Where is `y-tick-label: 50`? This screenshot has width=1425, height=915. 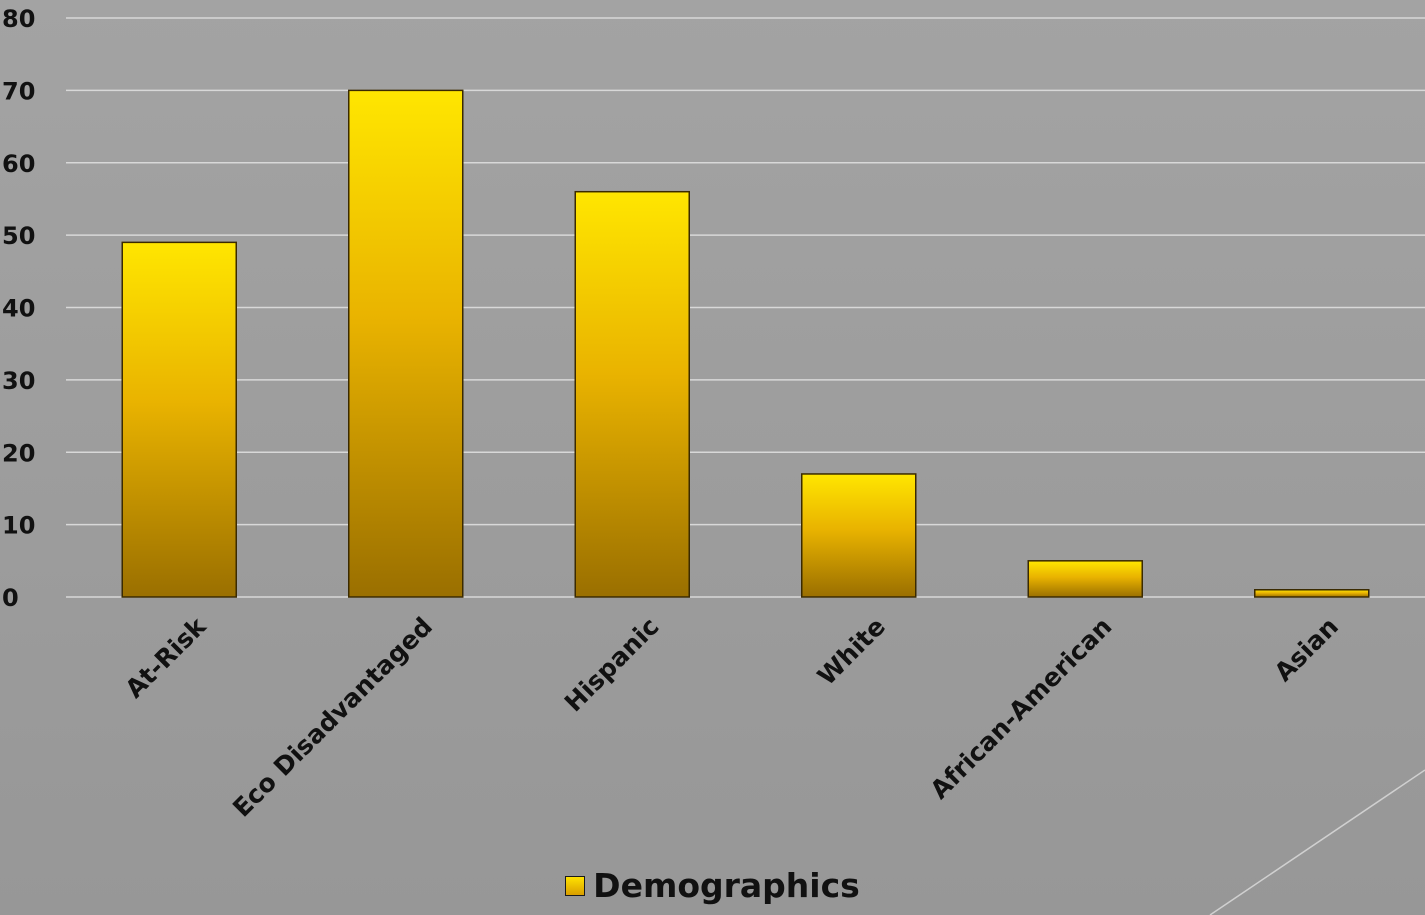 y-tick-label: 50 is located at coordinates (18, 236).